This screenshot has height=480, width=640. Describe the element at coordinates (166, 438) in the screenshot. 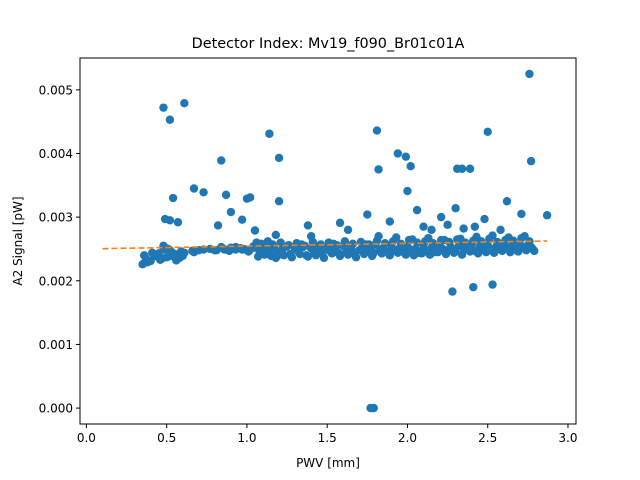

I see `x-tick-label: 0.5` at that location.